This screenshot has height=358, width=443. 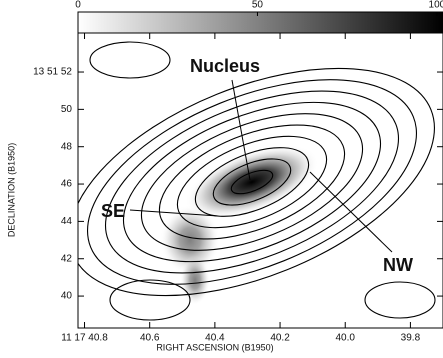 I want to click on x-axis-label: RIGHT ASCENSION (B1950), so click(x=214, y=347).